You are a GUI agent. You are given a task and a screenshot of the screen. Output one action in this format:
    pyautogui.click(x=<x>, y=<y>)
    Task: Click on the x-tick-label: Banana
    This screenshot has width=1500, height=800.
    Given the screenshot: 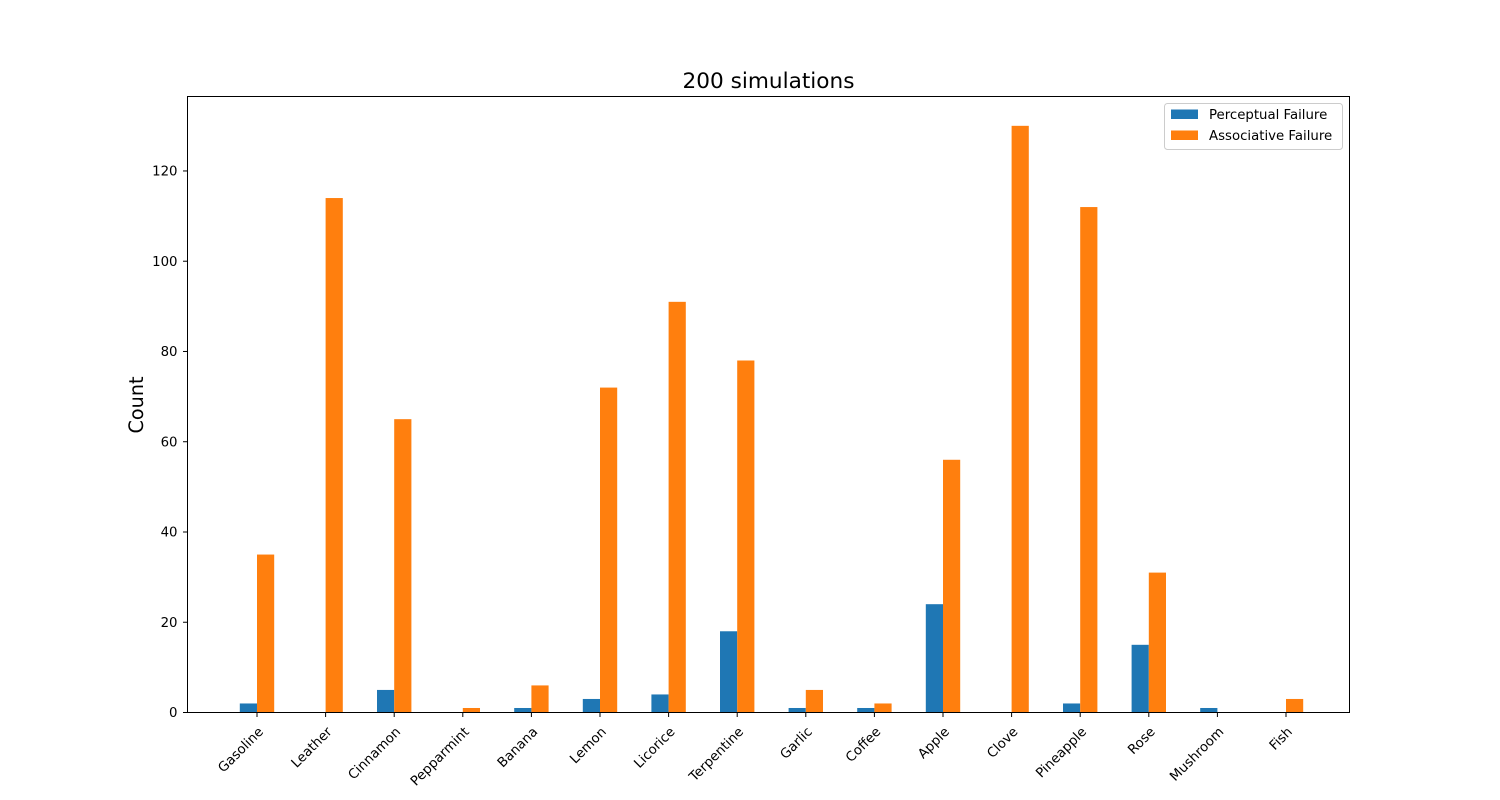 What is the action you would take?
    pyautogui.click(x=518, y=748)
    